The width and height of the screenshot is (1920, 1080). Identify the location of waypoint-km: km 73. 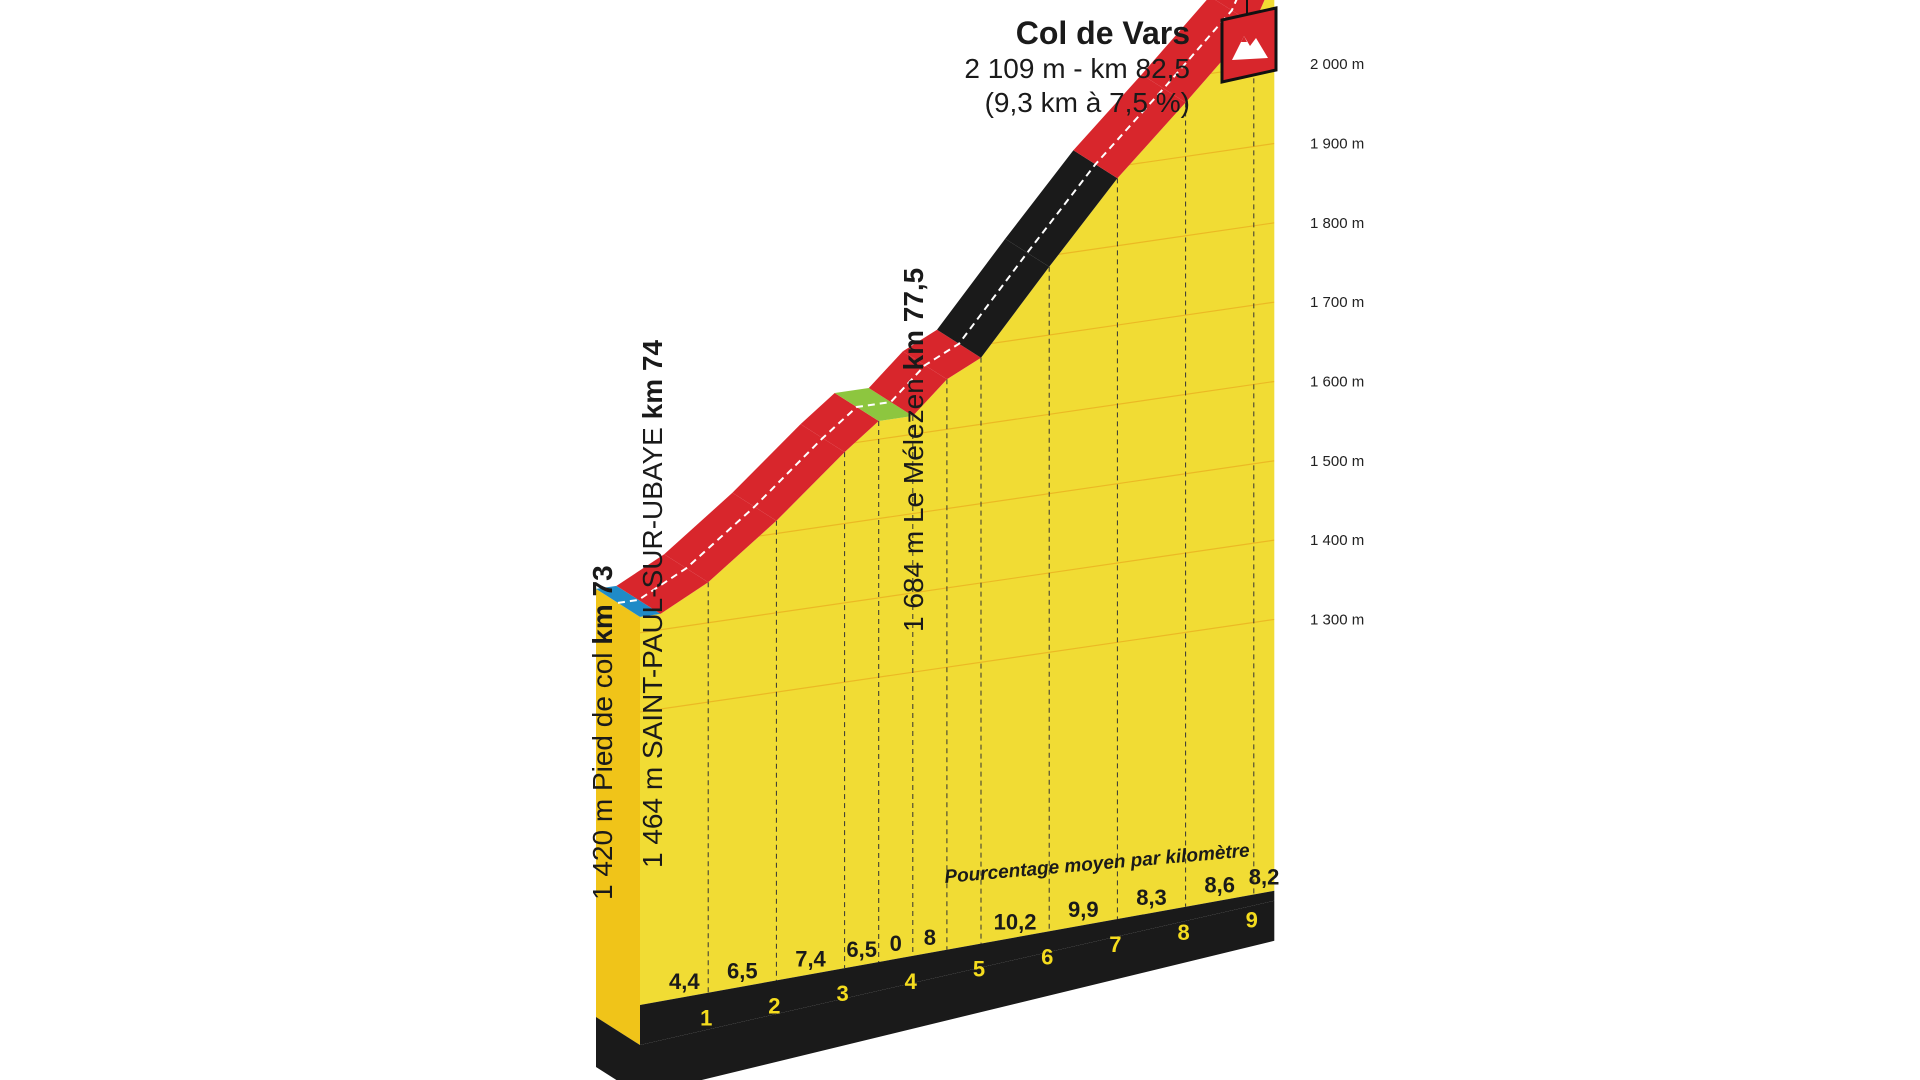
(602, 604).